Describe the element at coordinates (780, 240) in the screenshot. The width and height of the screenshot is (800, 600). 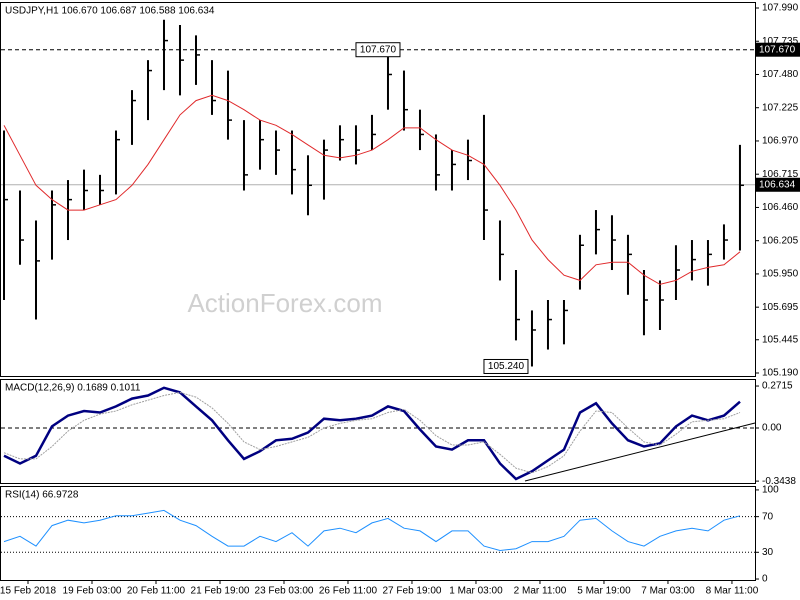
I see `y-tick-label: 106.205` at that location.